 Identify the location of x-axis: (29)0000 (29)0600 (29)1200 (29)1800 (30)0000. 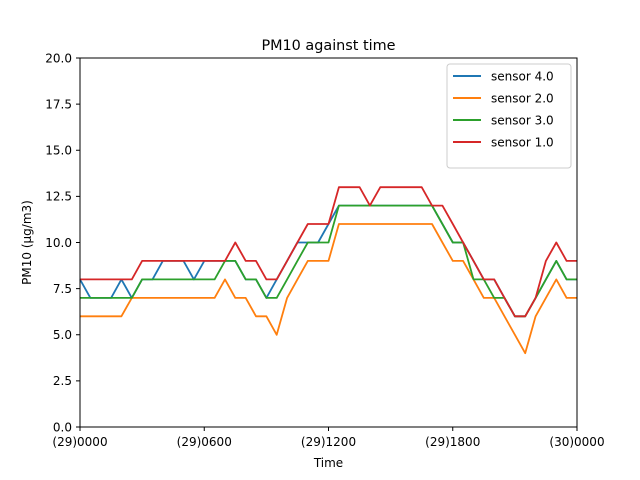
(328, 438).